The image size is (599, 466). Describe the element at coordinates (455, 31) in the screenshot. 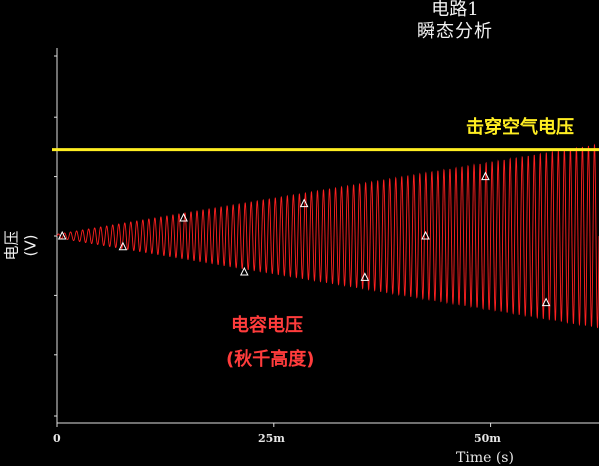

I see `chart-subtitle: 瞬态分析` at that location.